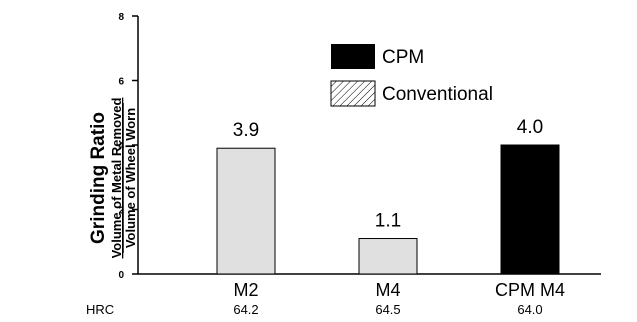 The height and width of the screenshot is (322, 637). Describe the element at coordinates (121, 17) in the screenshot. I see `y-tick-label: 8` at that location.